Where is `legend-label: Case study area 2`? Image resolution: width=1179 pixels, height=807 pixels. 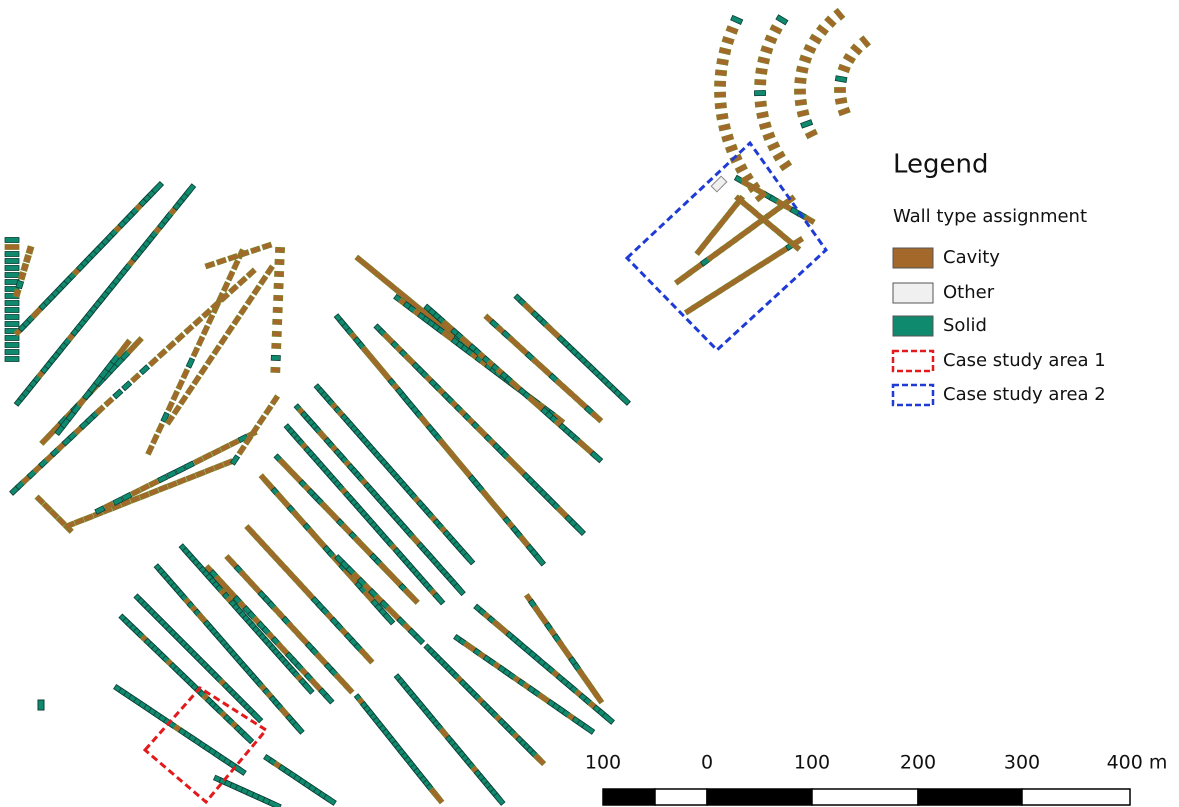 legend-label: Case study area 2 is located at coordinates (1024, 394).